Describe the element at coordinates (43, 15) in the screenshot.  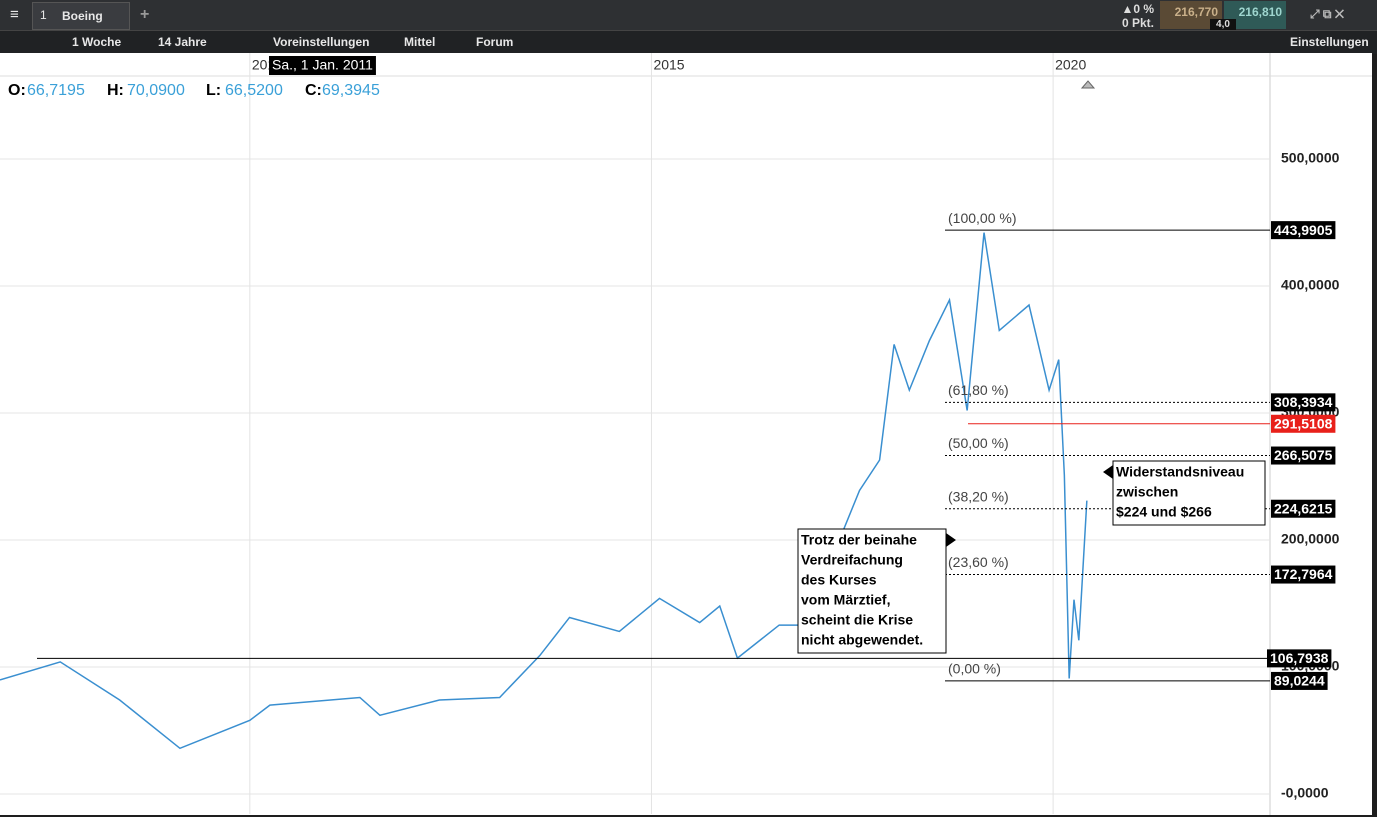
I see `tab-number: 1` at that location.